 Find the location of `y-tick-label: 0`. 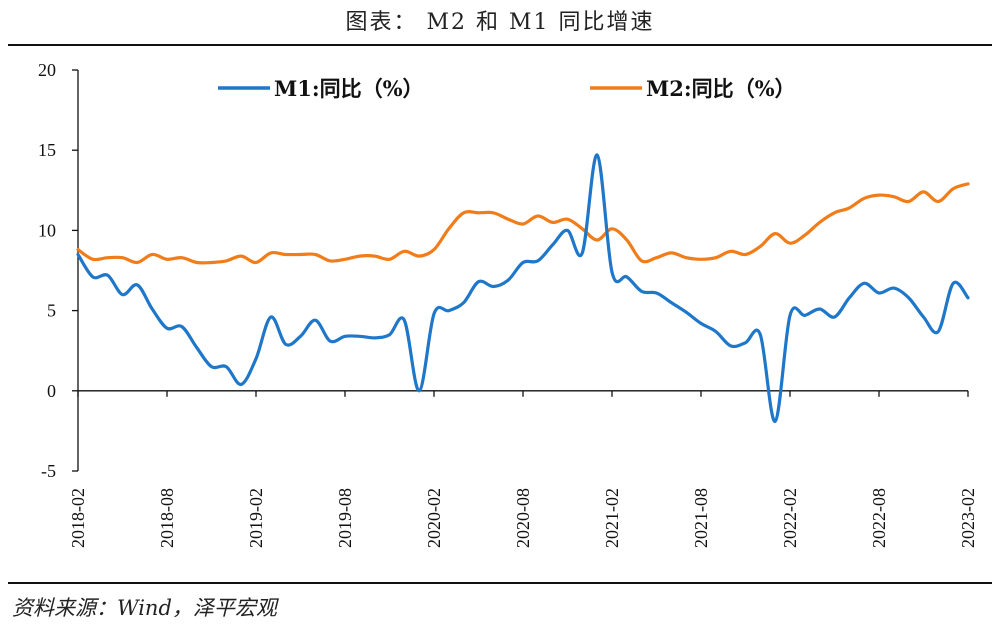

y-tick-label: 0 is located at coordinates (51, 391).